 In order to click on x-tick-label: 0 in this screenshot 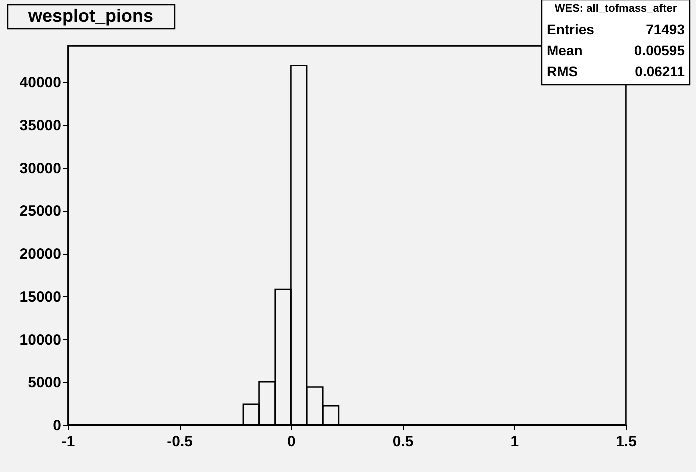, I will do `click(292, 442)`.